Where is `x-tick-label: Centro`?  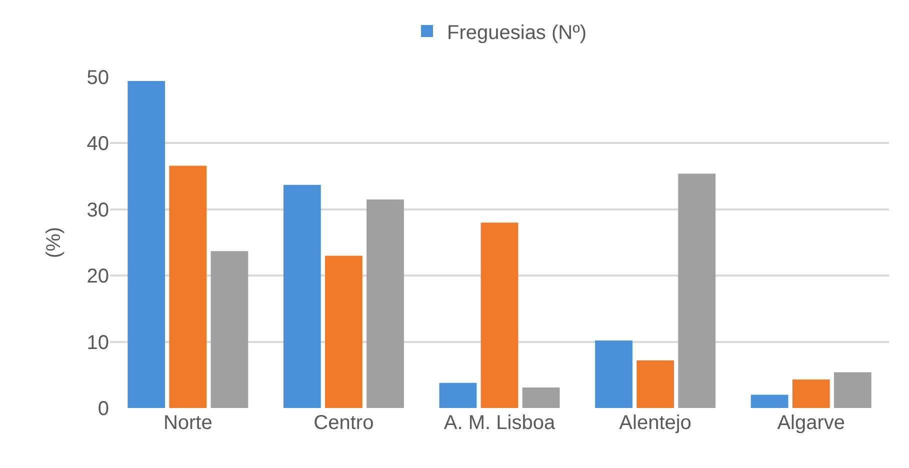 x-tick-label: Centro is located at coordinates (344, 423).